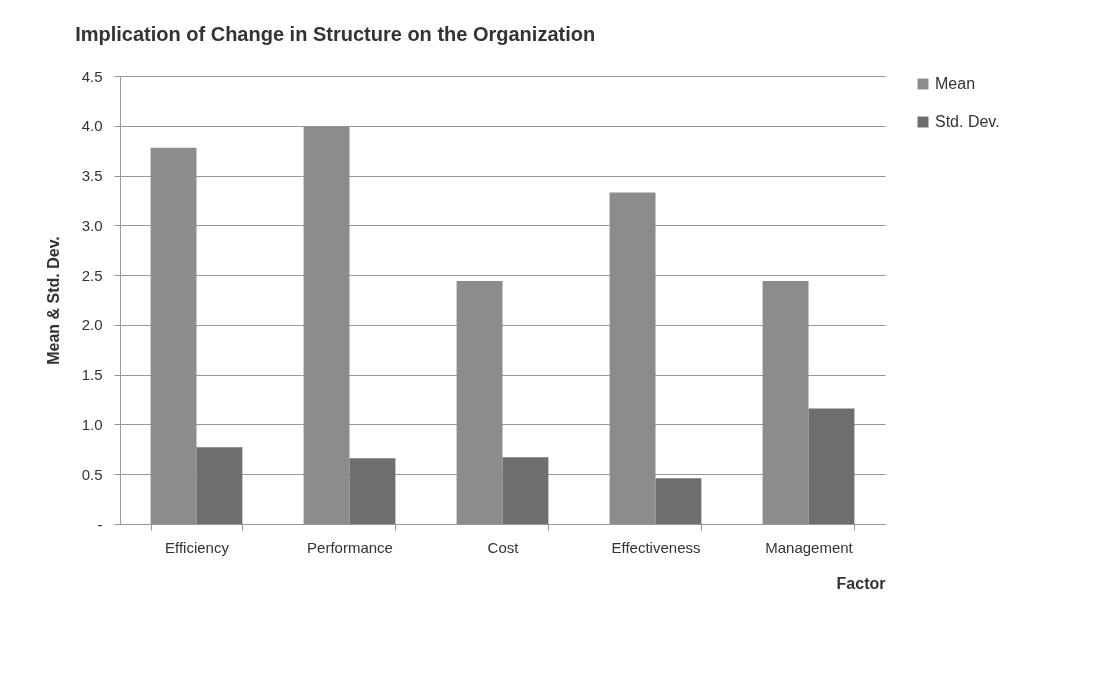 Image resolution: width=1101 pixels, height=695 pixels. I want to click on y-tick-label: 3.5, so click(92, 176).